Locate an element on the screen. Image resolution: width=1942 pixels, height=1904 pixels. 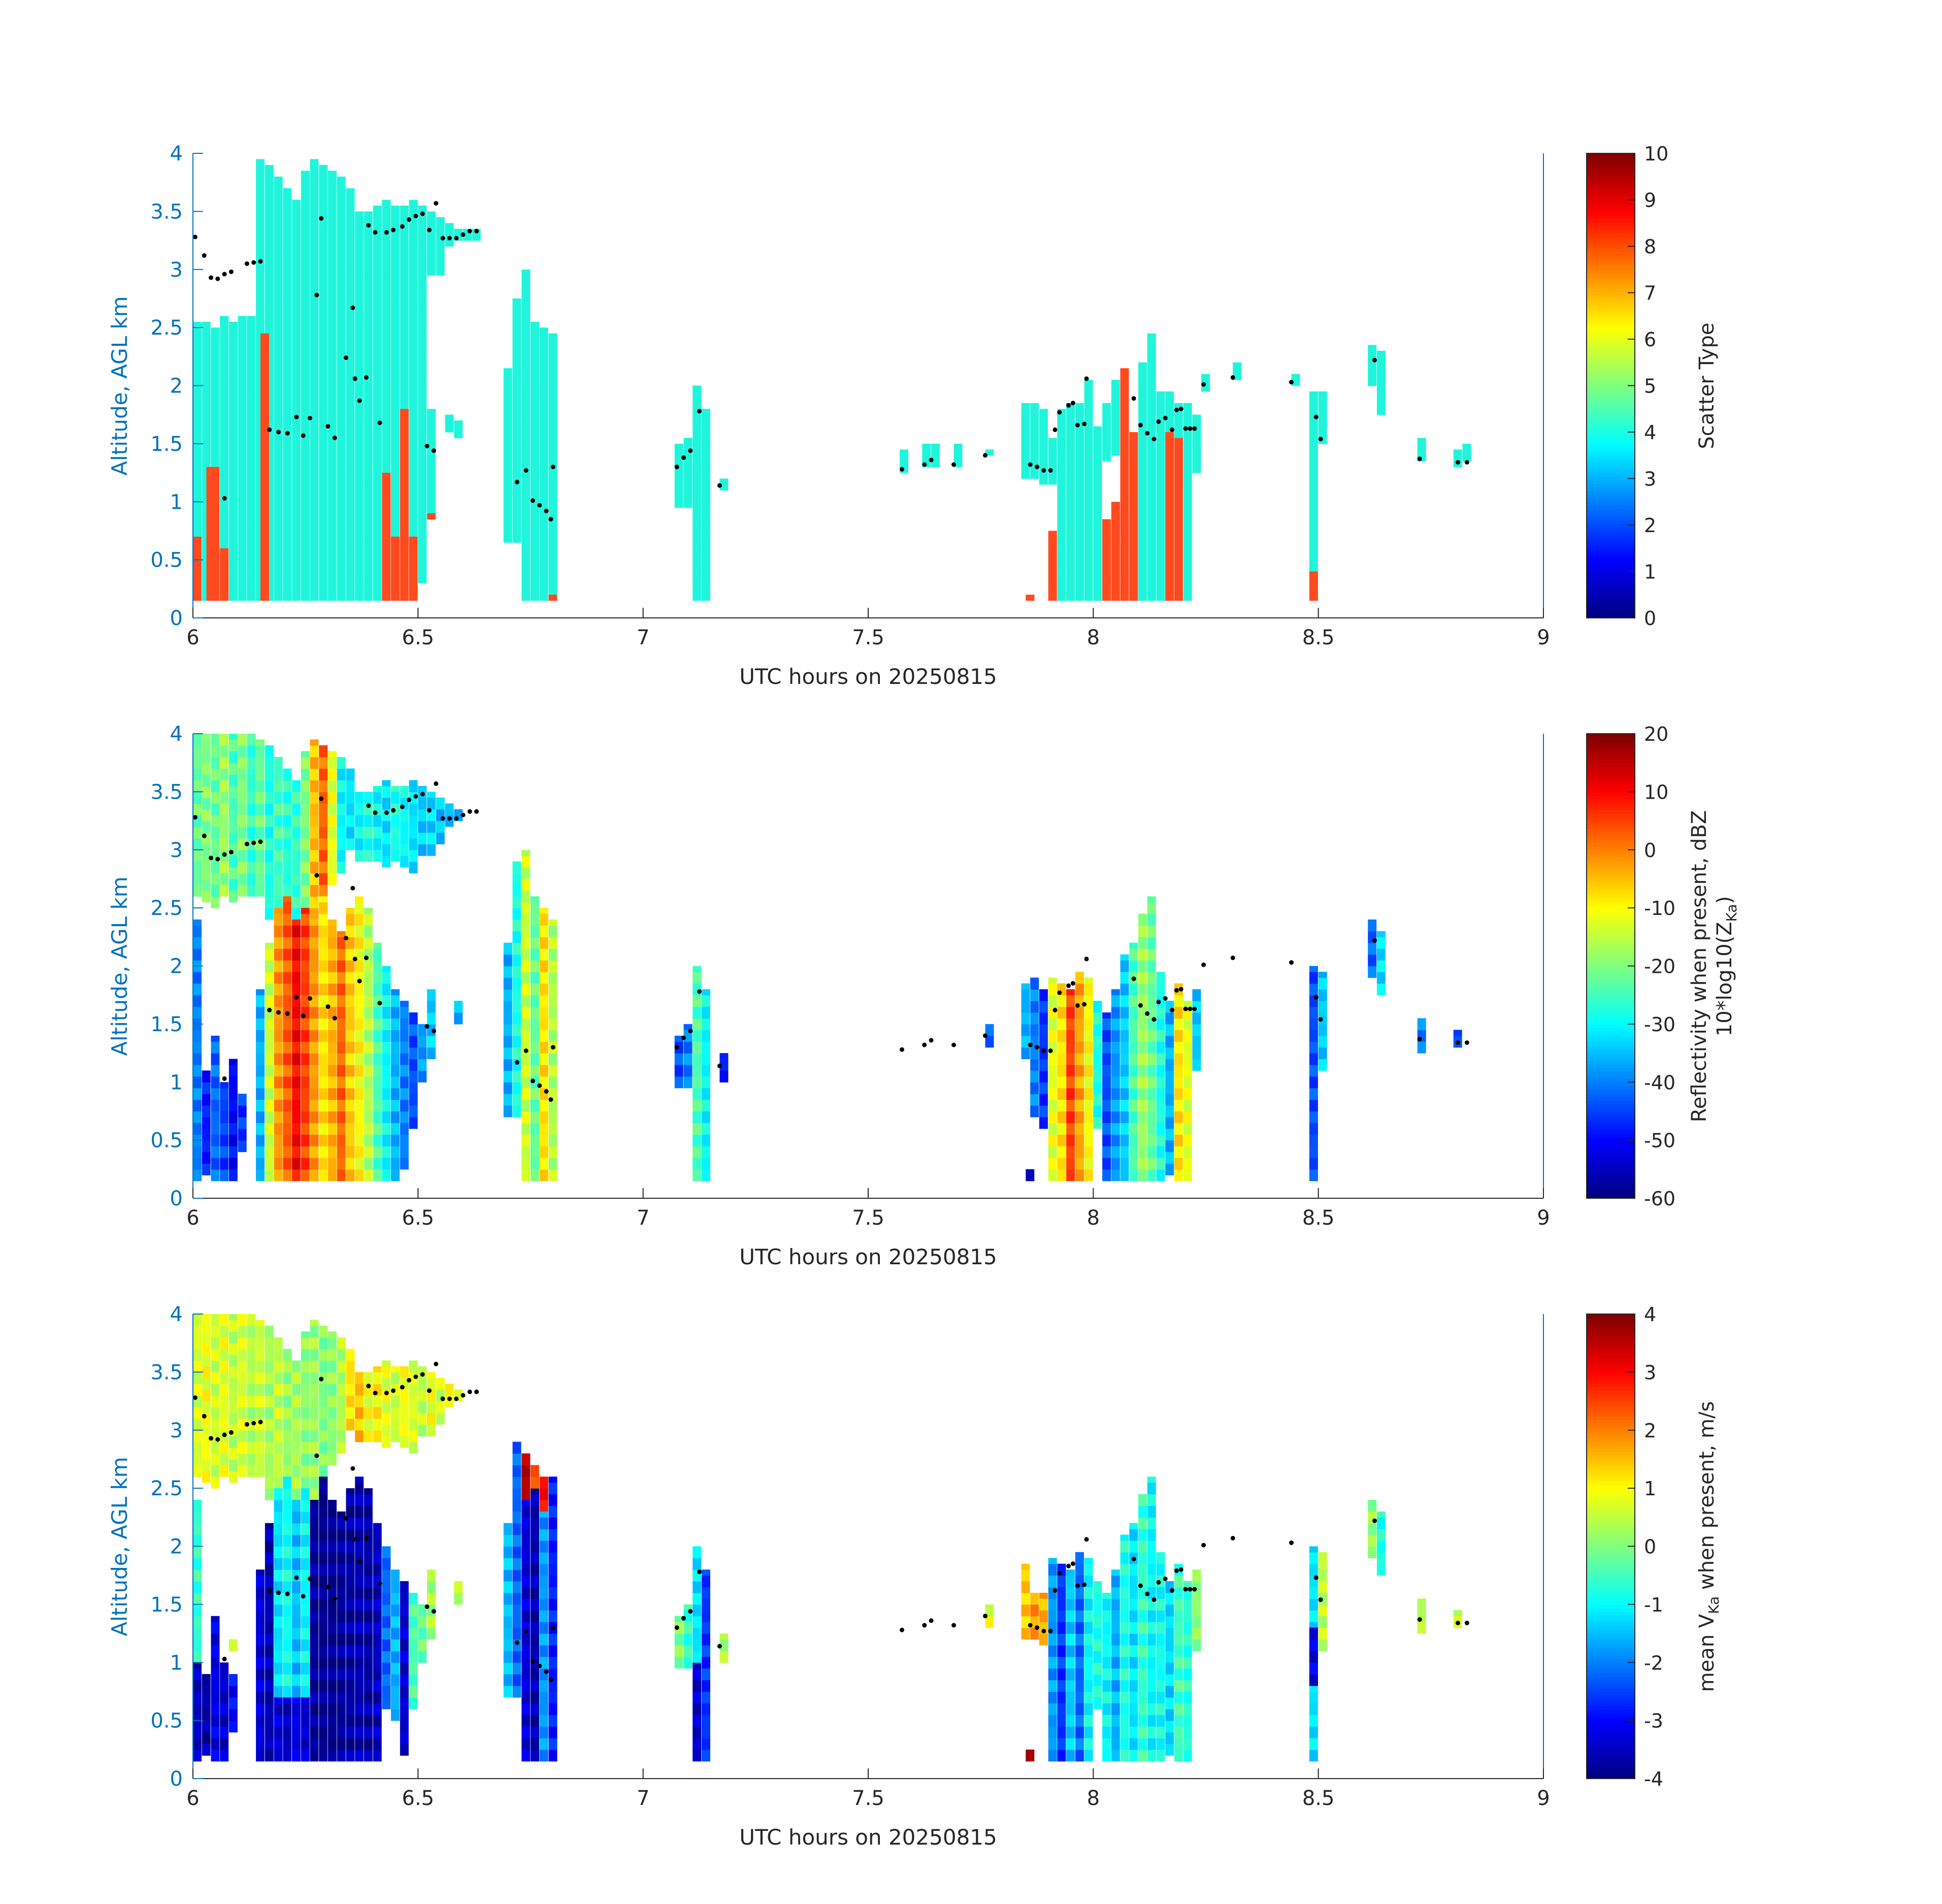
colorbar-tick-label: -60 is located at coordinates (1659, 1199).